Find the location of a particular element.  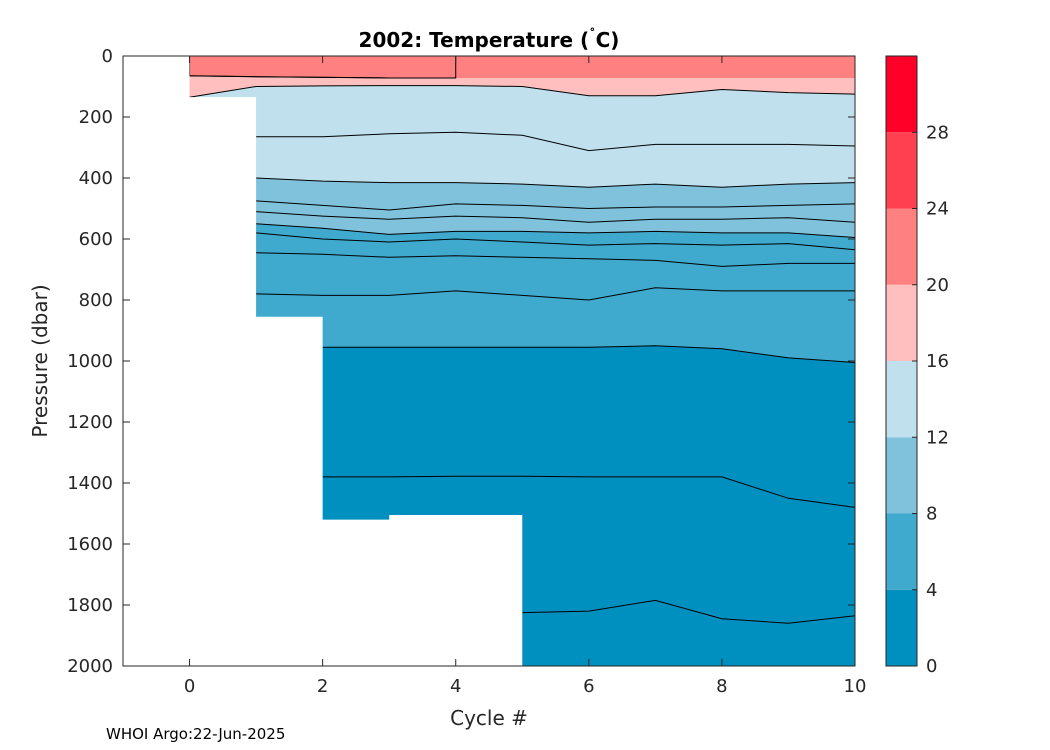

x-tick-label: 10 is located at coordinates (855, 686).